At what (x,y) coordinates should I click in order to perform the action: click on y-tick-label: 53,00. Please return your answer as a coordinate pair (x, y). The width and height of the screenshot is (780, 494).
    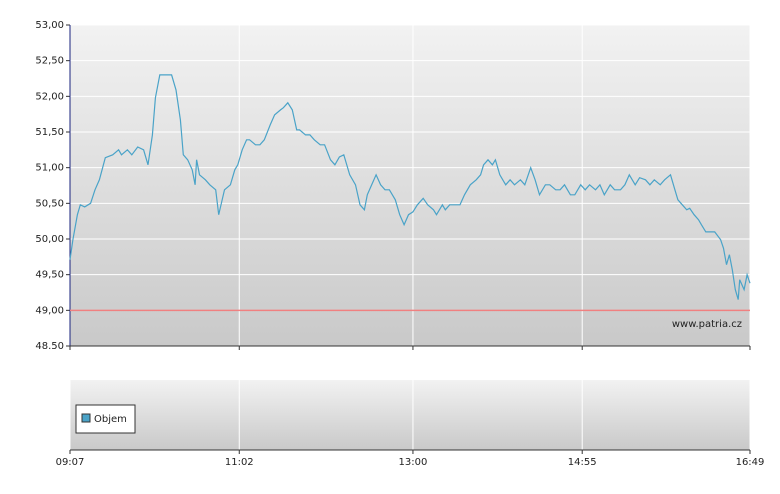
    Looking at the image, I should click on (49, 25).